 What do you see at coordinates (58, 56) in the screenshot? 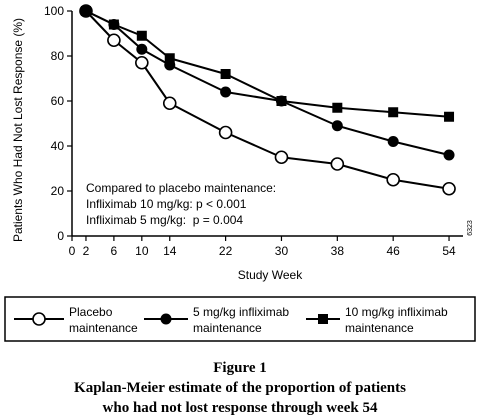
I see `y-tick-label: 80` at bounding box center [58, 56].